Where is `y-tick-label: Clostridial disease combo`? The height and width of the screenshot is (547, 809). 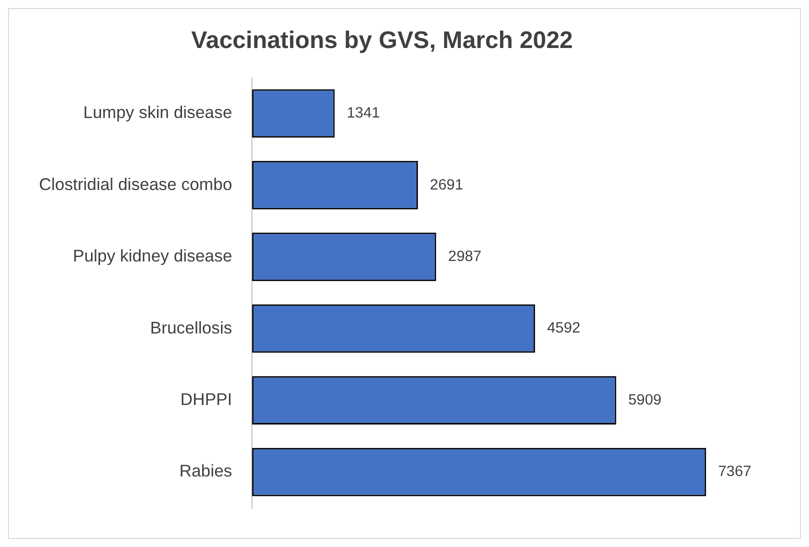
y-tick-label: Clostridial disease combo is located at coordinates (135, 184).